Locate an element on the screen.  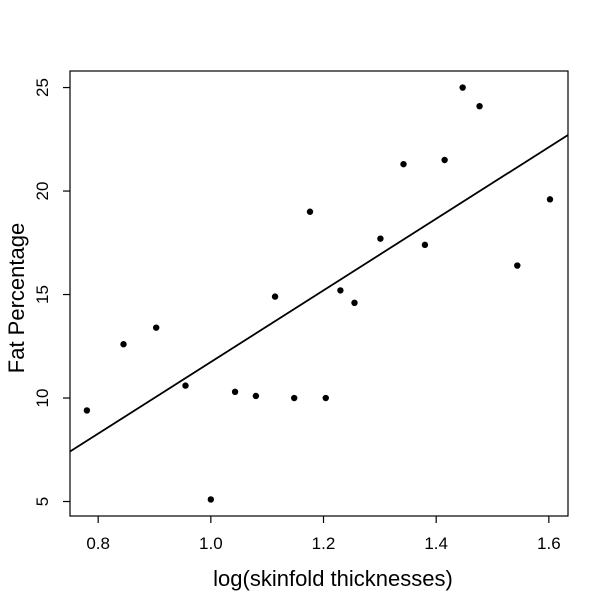
x-axis: 0.8 1.0 1.2 1.4 1.6 is located at coordinates (323, 534).